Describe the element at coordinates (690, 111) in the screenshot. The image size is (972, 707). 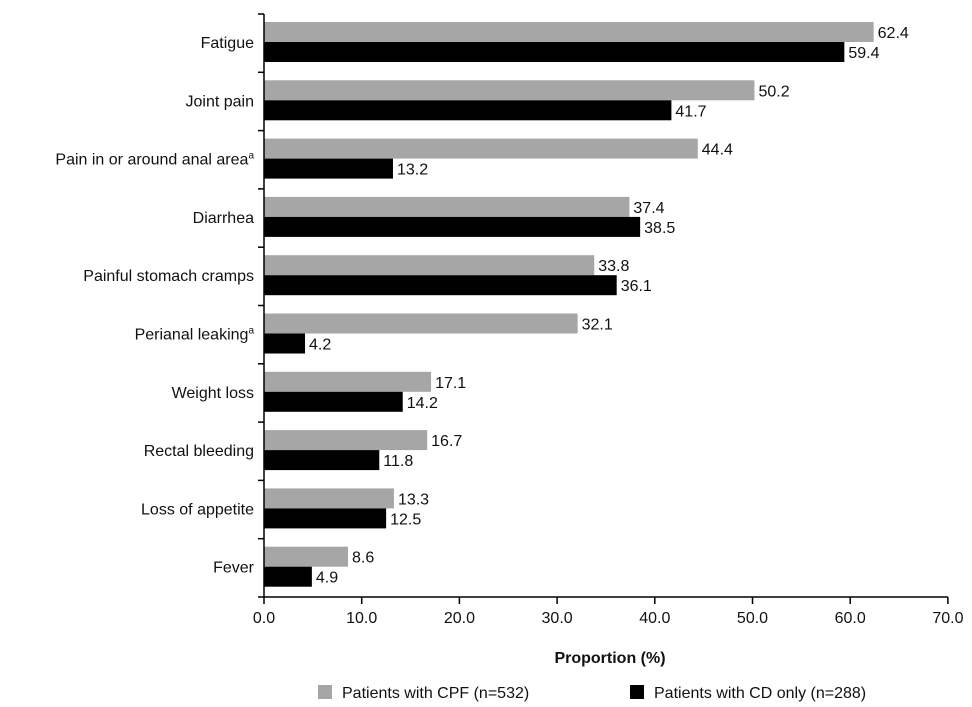
I see `data-label: 41.7` at that location.